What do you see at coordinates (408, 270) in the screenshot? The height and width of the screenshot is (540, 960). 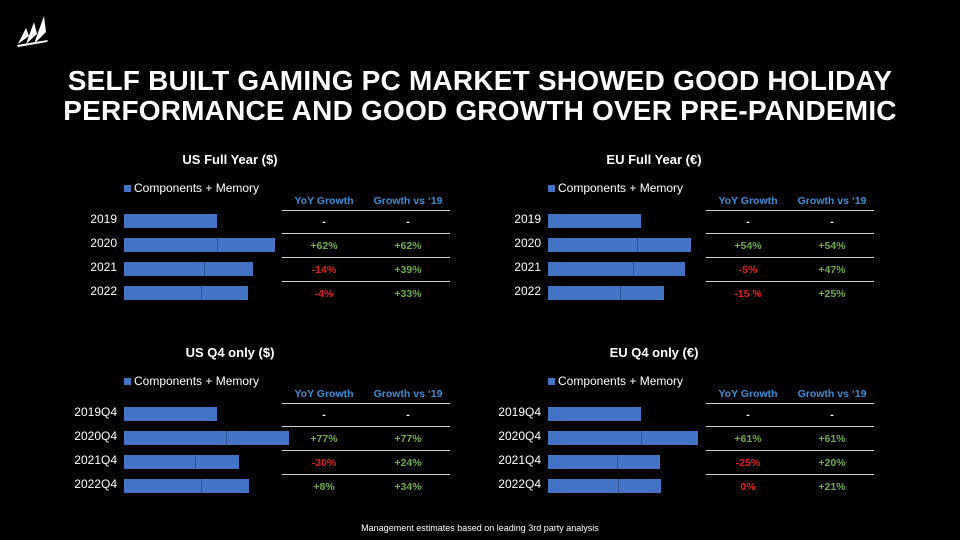 I see `table-cell: +39%` at bounding box center [408, 270].